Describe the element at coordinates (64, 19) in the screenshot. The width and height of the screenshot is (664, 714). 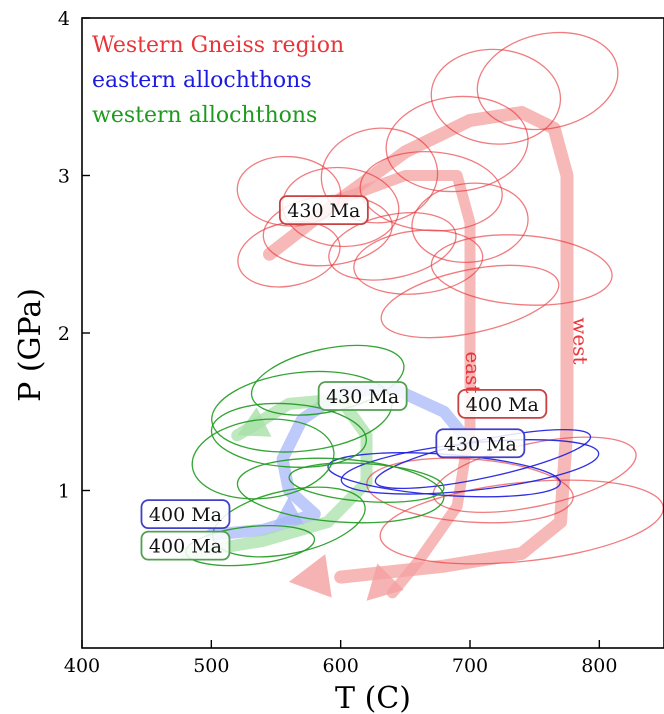
I see `y-tick-label: 4` at that location.